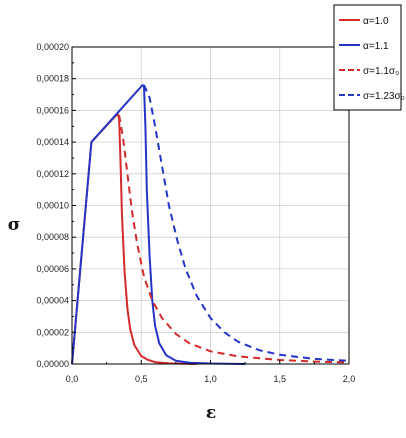 The width and height of the screenshot is (406, 438). I want to click on y-tick-label: 0,00004, so click(52, 301).